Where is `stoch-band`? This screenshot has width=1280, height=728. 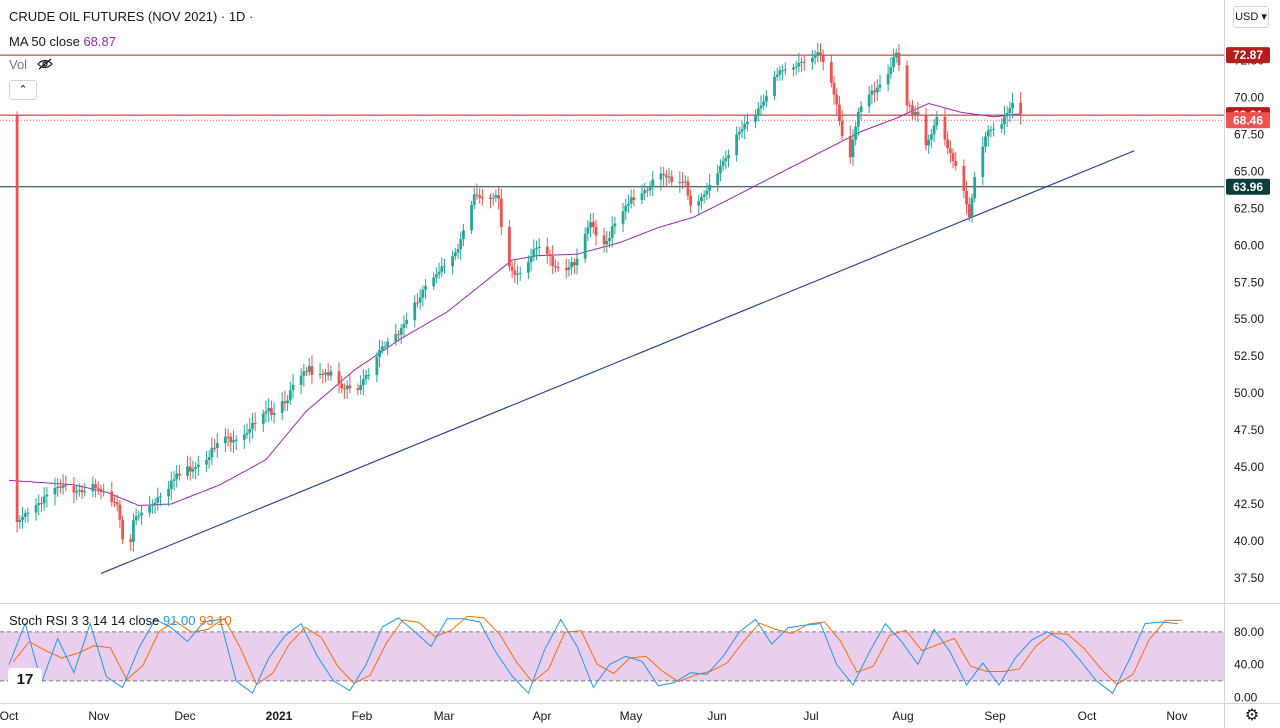 stoch-band is located at coordinates (612, 656).